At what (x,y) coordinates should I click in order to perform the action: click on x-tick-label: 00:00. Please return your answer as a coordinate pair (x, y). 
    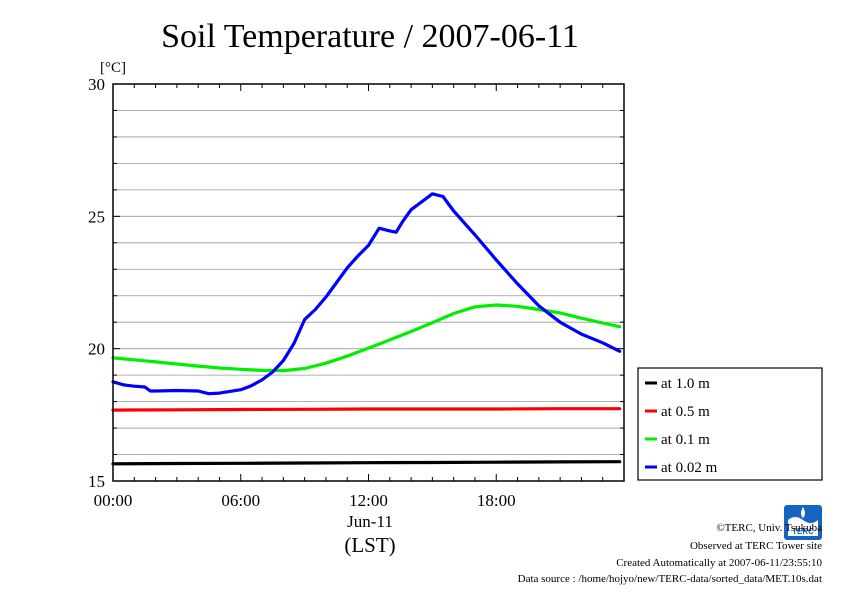
    Looking at the image, I should click on (113, 500).